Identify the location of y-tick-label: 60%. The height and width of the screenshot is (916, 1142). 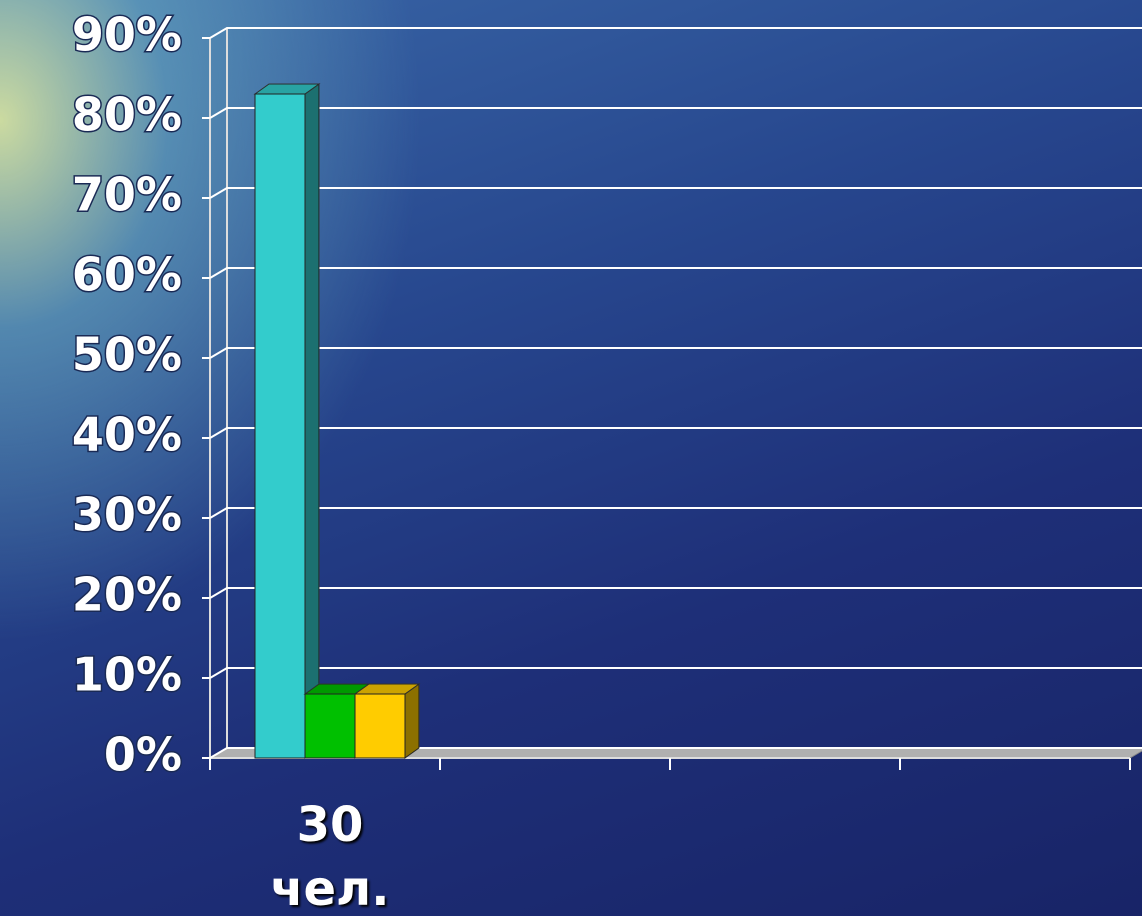
(127, 275).